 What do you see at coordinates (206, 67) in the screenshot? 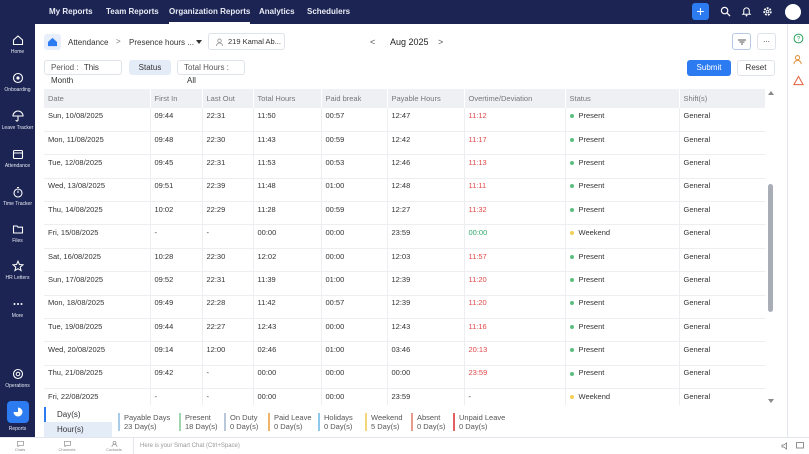
I see `total-hours-label: Total Hours :` at bounding box center [206, 67].